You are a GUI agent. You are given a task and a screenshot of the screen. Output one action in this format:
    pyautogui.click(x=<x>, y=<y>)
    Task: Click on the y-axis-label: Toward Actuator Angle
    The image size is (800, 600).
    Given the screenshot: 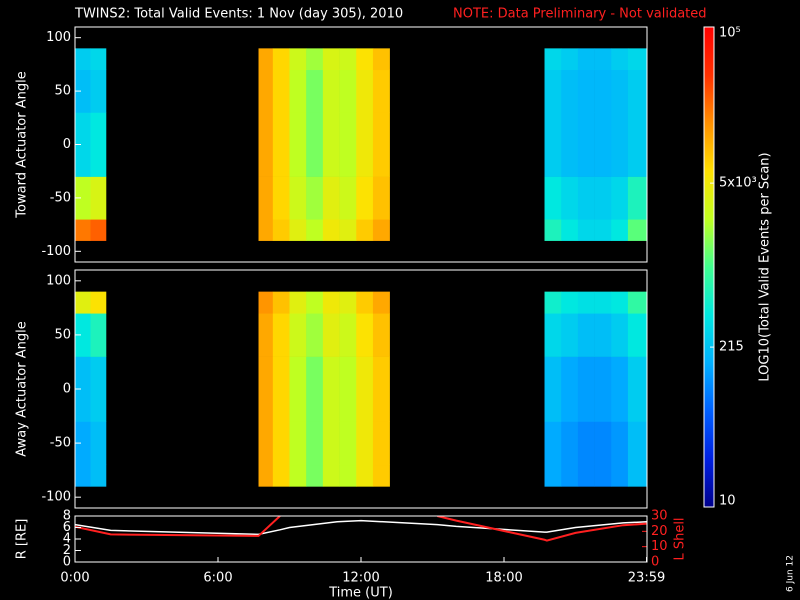 What is the action you would take?
    pyautogui.click(x=22, y=144)
    